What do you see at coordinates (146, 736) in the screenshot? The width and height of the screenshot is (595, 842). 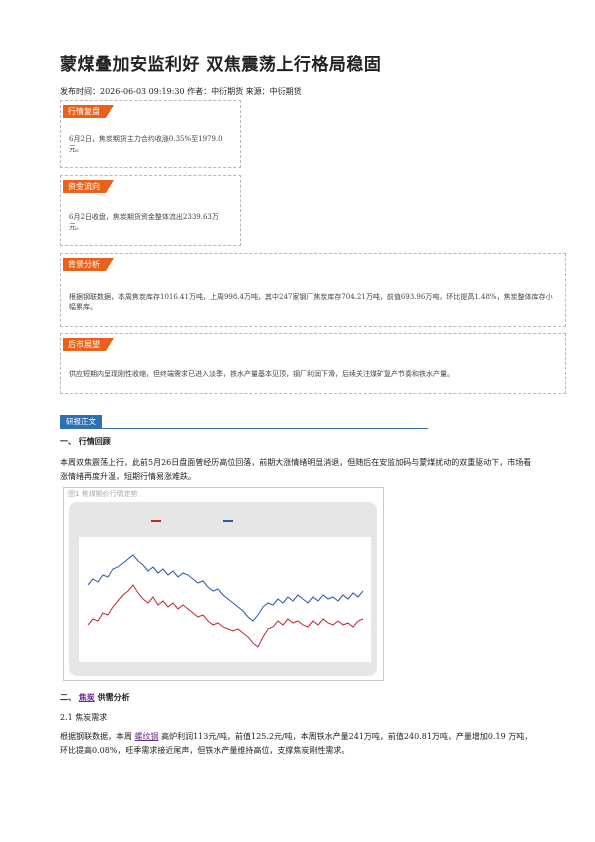 I see `link: 螺纹钢` at bounding box center [146, 736].